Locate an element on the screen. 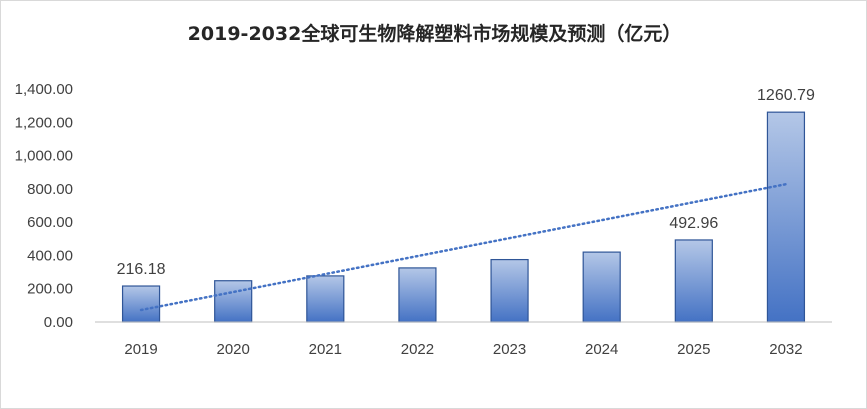 Image resolution: width=867 pixels, height=409 pixels. data-label: 1260.79 is located at coordinates (786, 95).